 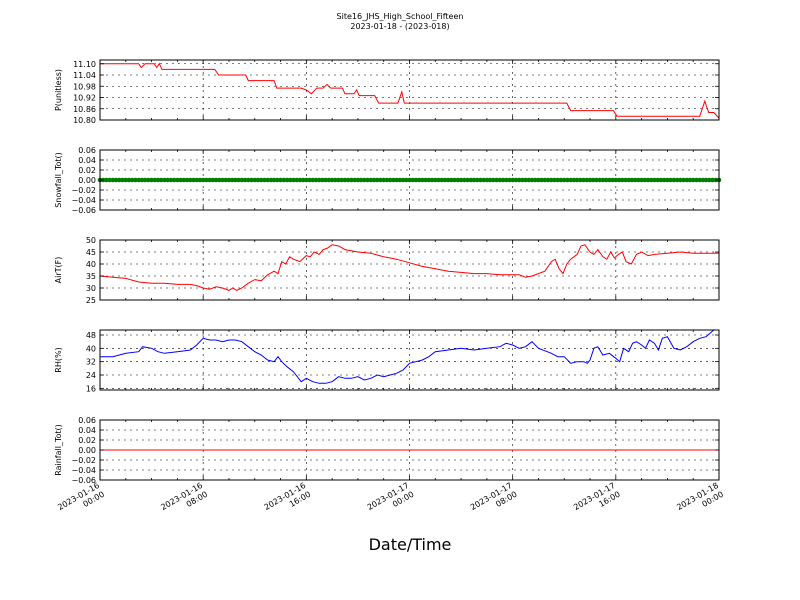 What do you see at coordinates (58, 359) in the screenshot?
I see `y-axis-label: RH(%)` at bounding box center [58, 359].